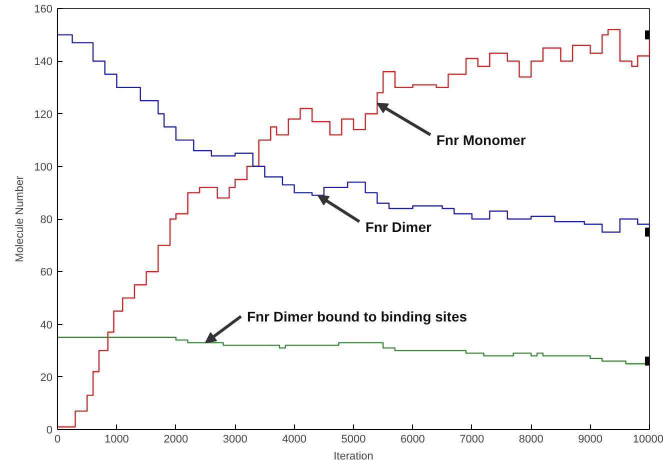 This screenshot has height=470, width=663. What do you see at coordinates (176, 440) in the screenshot?
I see `x-tick-label: 2000` at bounding box center [176, 440].